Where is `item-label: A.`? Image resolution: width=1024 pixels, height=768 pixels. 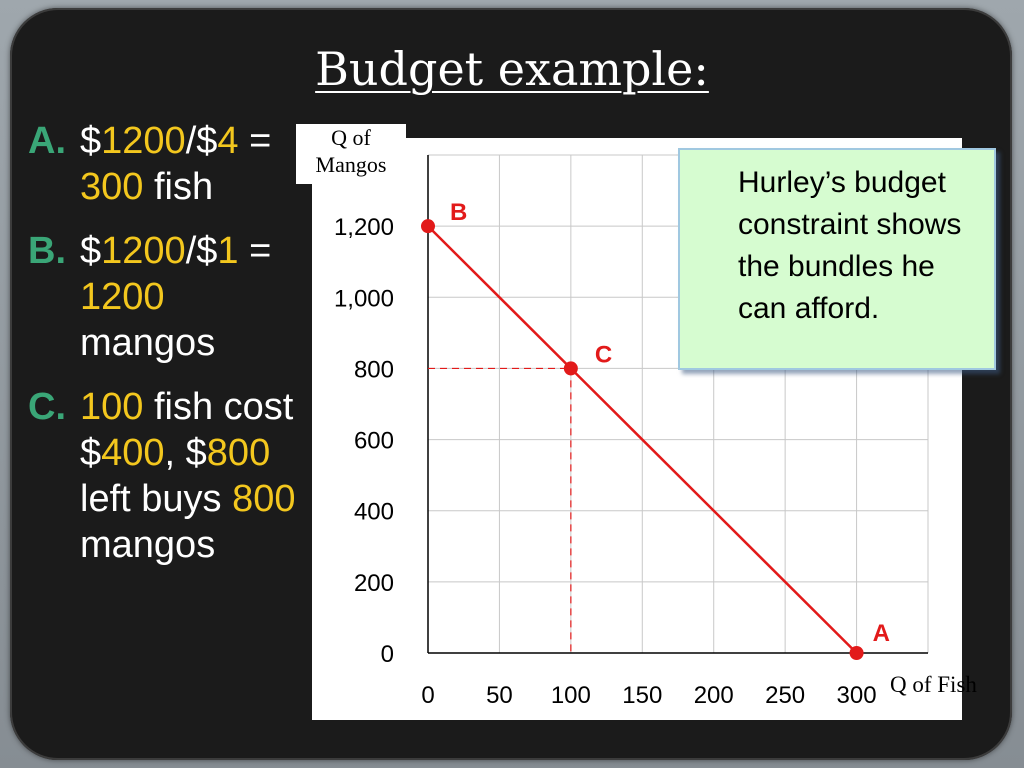 item-label: A. is located at coordinates (47, 141).